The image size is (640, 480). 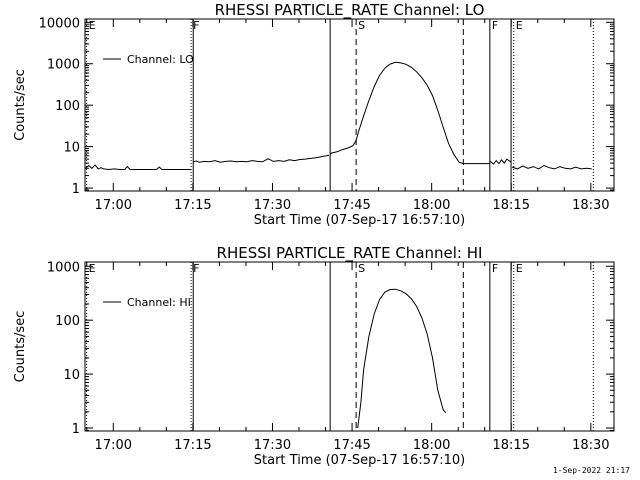 What do you see at coordinates (59, 23) in the screenshot?
I see `y-tick-label: 10000` at bounding box center [59, 23].